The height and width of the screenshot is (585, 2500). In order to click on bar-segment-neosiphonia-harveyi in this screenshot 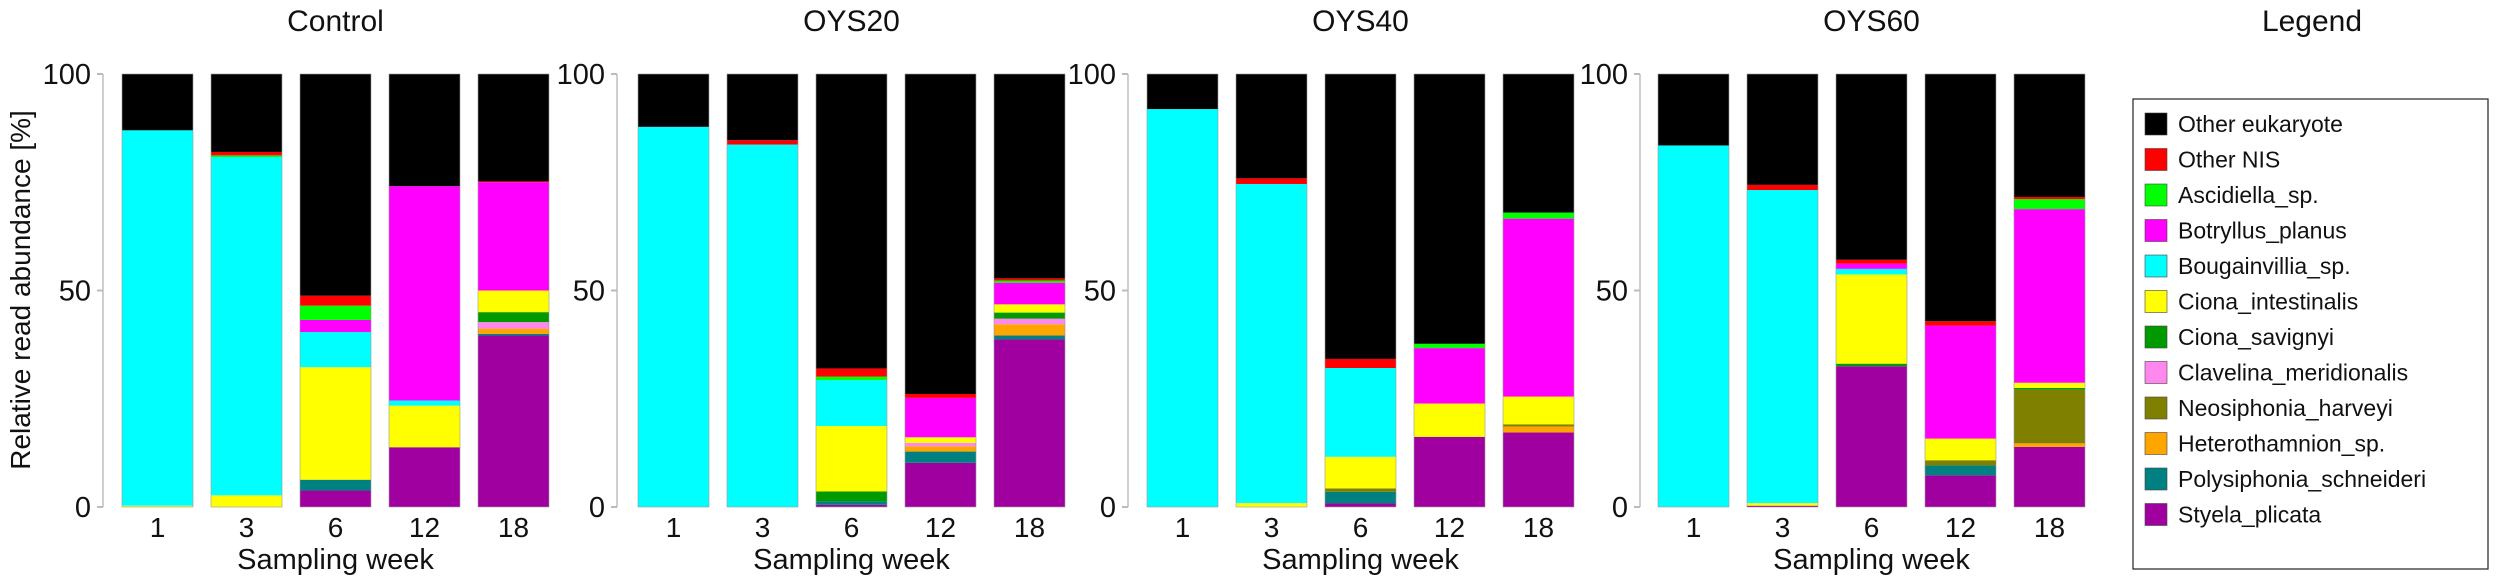, I will do `click(2049, 416)`.